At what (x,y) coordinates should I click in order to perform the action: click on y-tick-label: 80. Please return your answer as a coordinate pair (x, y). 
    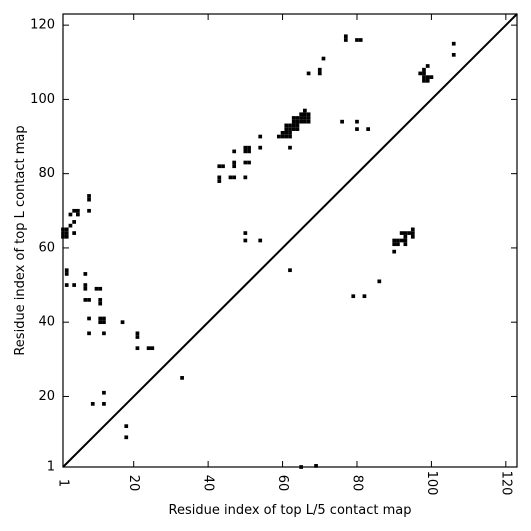
    Looking at the image, I should click on (46, 173).